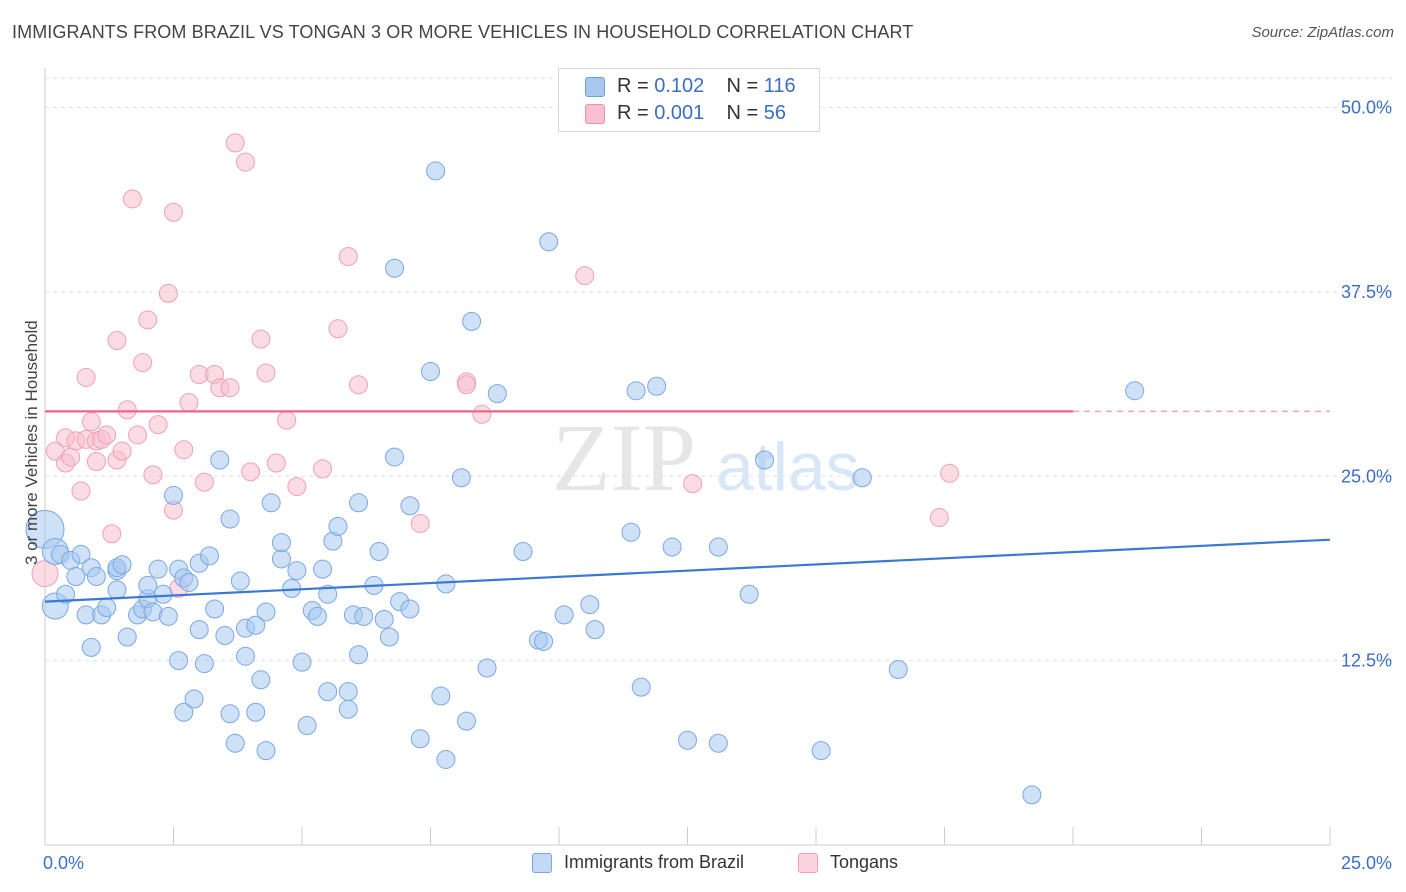 The image size is (1406, 892). What do you see at coordinates (542, 863) in the screenshot?
I see `bottom-legend-swatch-brazil` at bounding box center [542, 863].